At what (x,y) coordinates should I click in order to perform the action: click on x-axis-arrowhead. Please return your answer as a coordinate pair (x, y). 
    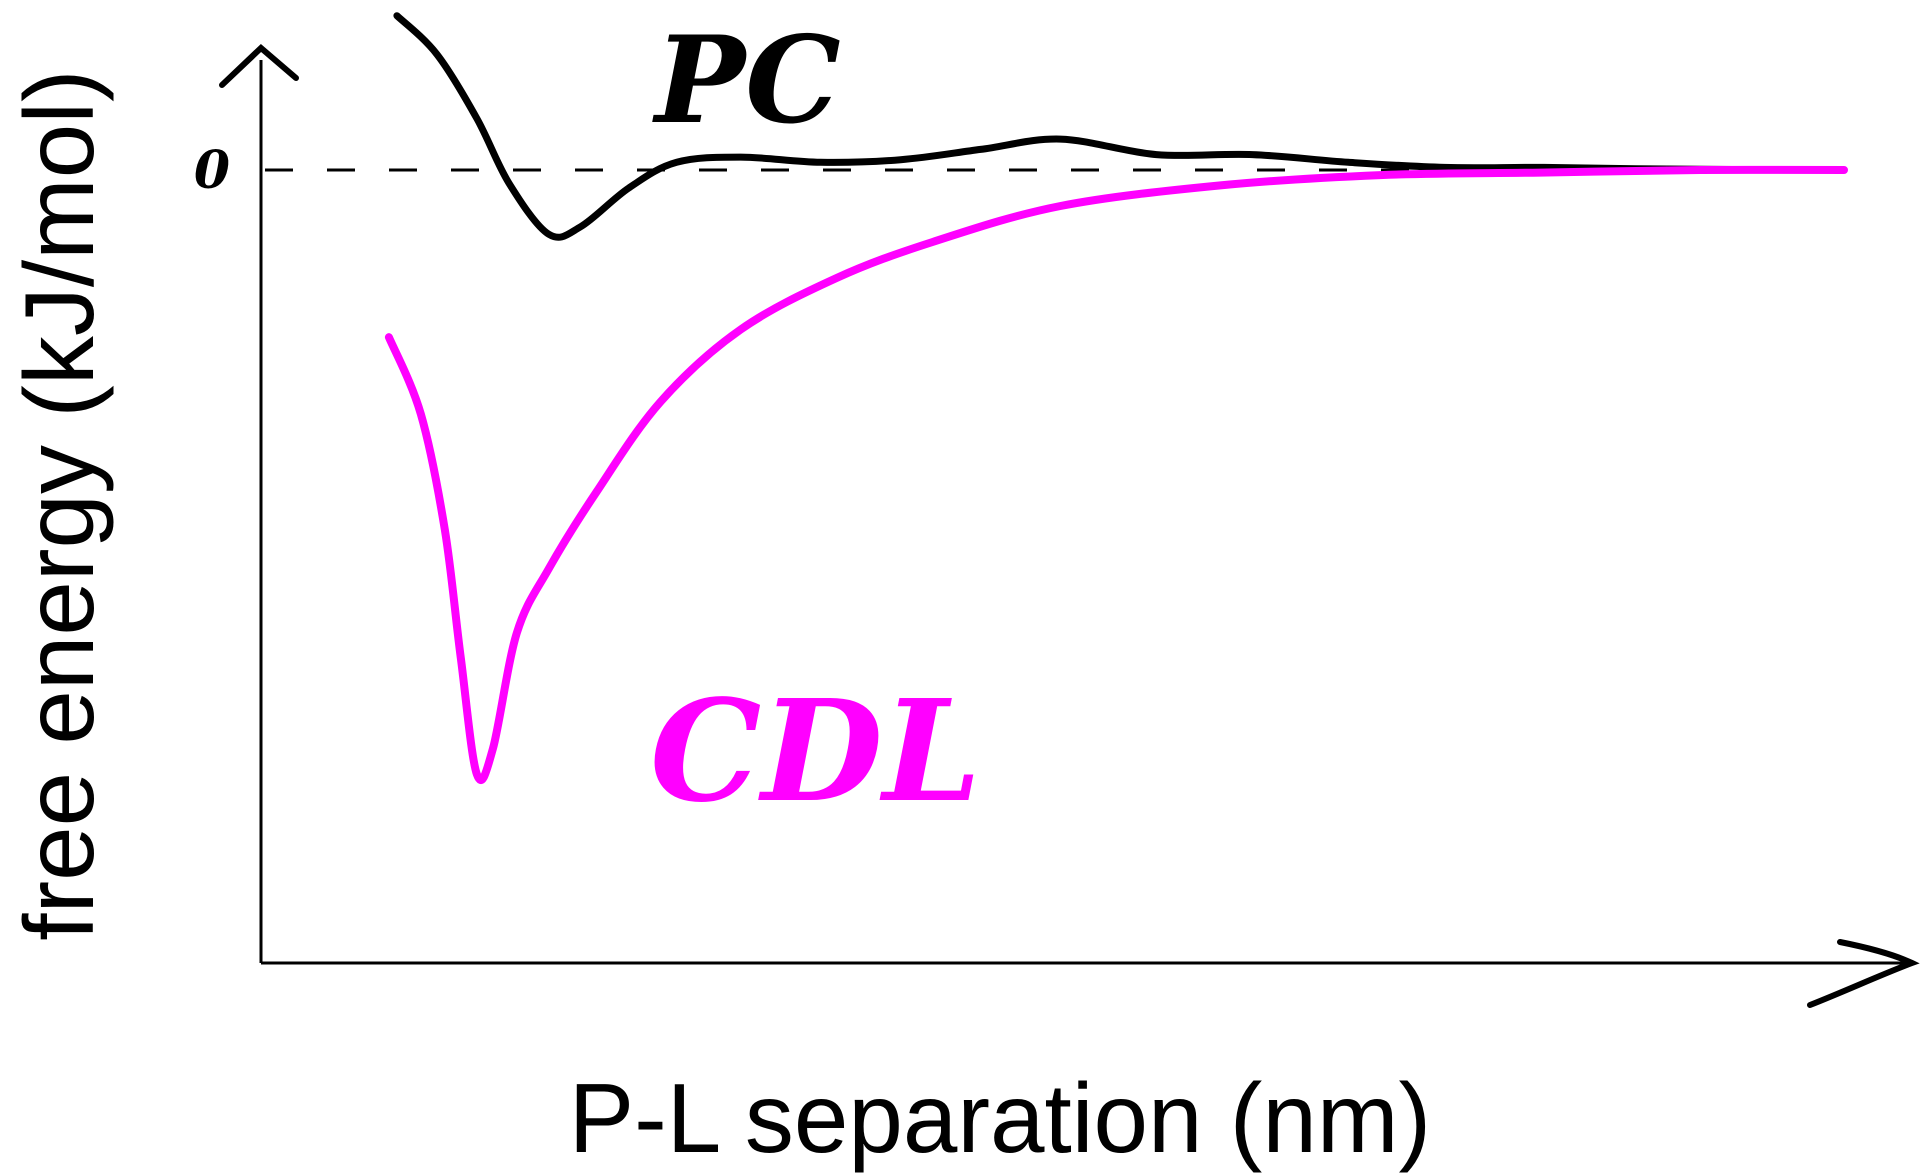
    Looking at the image, I should click on (1863, 973).